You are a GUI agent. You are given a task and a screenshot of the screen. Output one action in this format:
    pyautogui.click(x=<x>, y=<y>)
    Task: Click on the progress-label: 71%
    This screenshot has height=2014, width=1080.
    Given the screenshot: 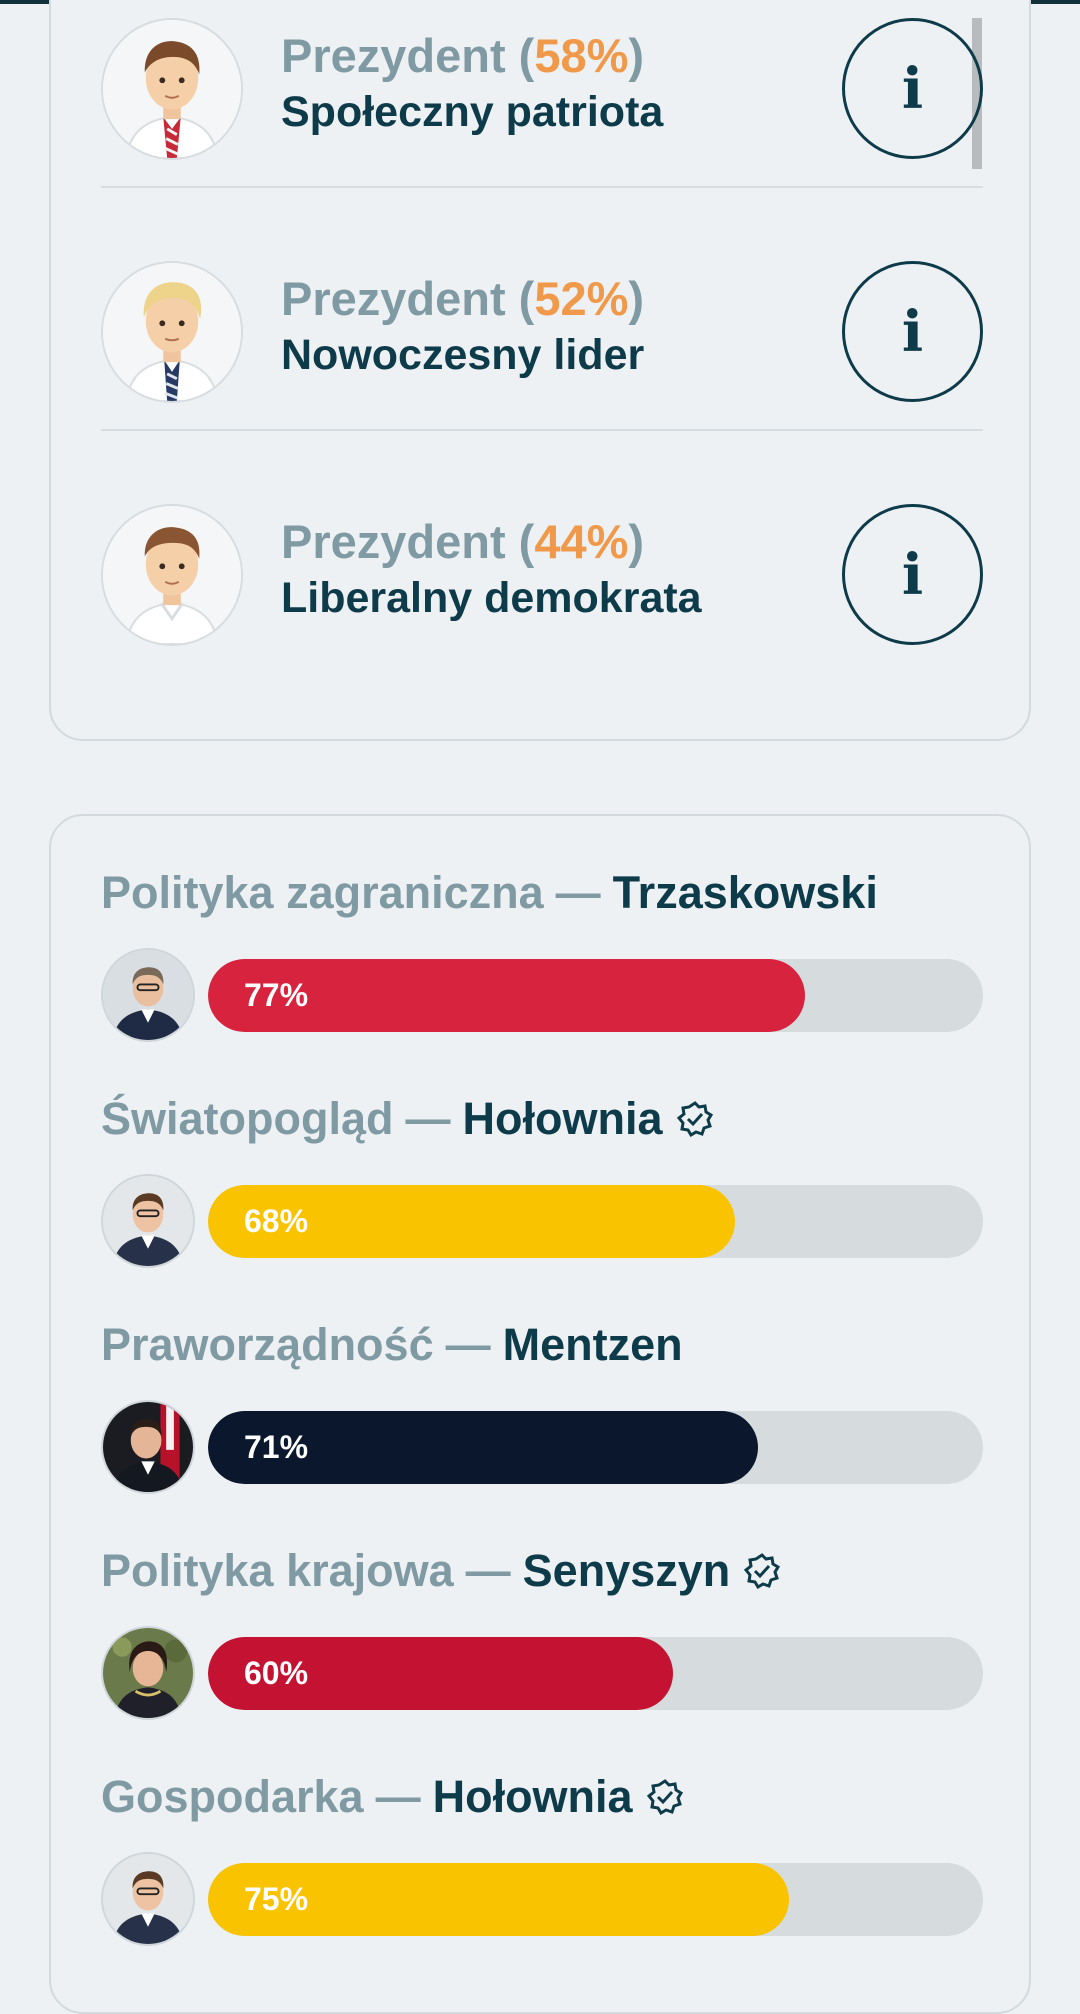 What is the action you would take?
    pyautogui.click(x=276, y=1447)
    